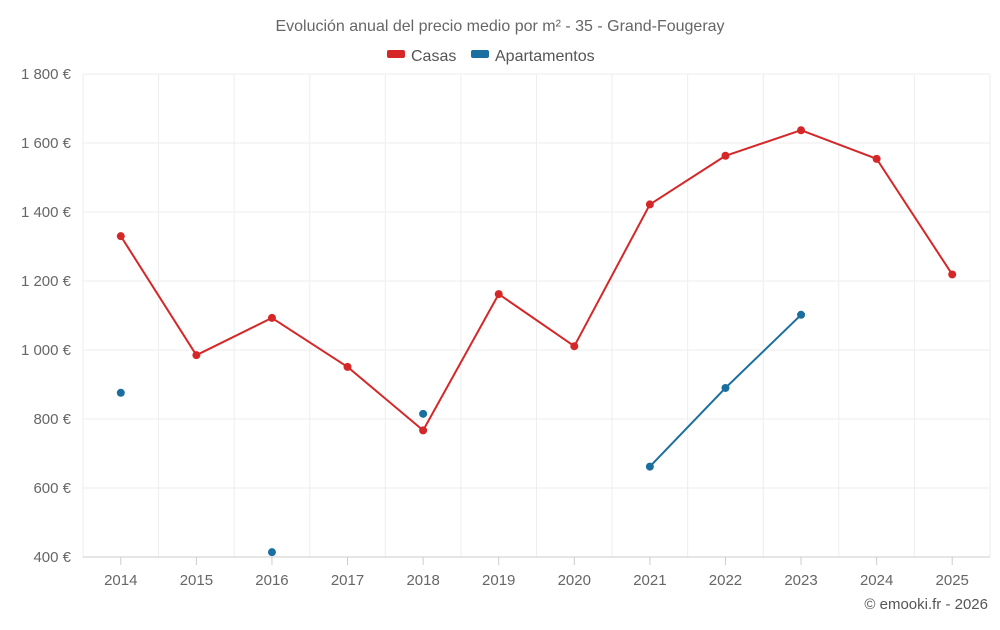 The image size is (1000, 630). What do you see at coordinates (347, 580) in the screenshot?
I see `x-tick-label: 2017` at bounding box center [347, 580].